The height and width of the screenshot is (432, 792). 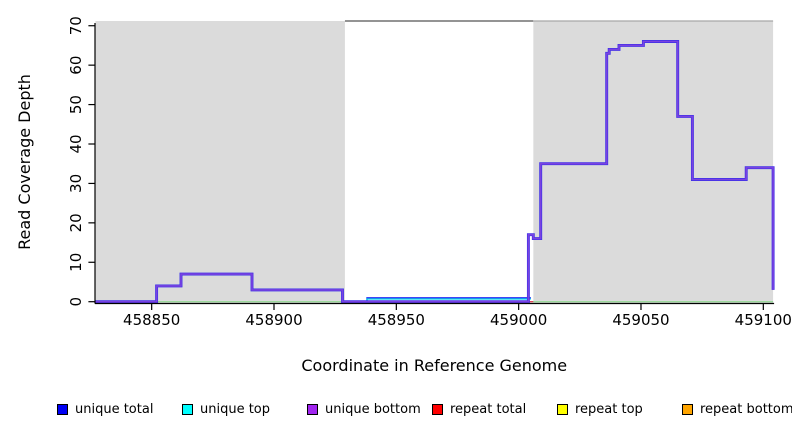 I want to click on legend-item-unique-total: unique total, so click(x=119, y=409).